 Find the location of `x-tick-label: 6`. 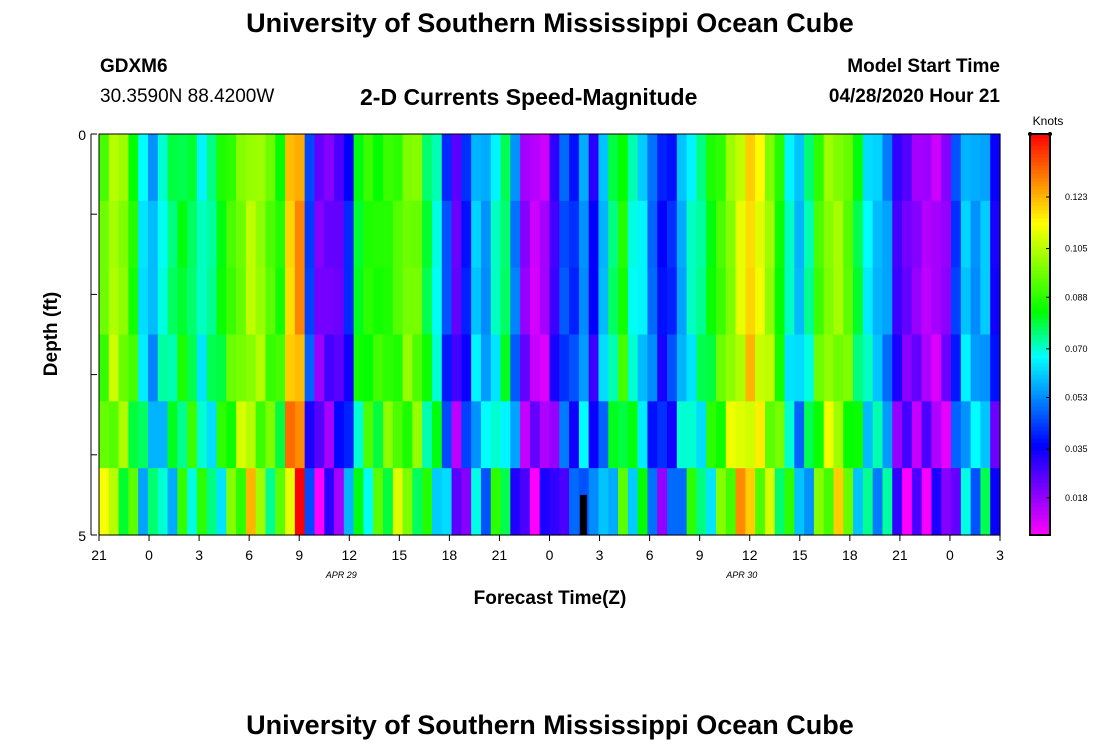

x-tick-label: 6 is located at coordinates (249, 555).